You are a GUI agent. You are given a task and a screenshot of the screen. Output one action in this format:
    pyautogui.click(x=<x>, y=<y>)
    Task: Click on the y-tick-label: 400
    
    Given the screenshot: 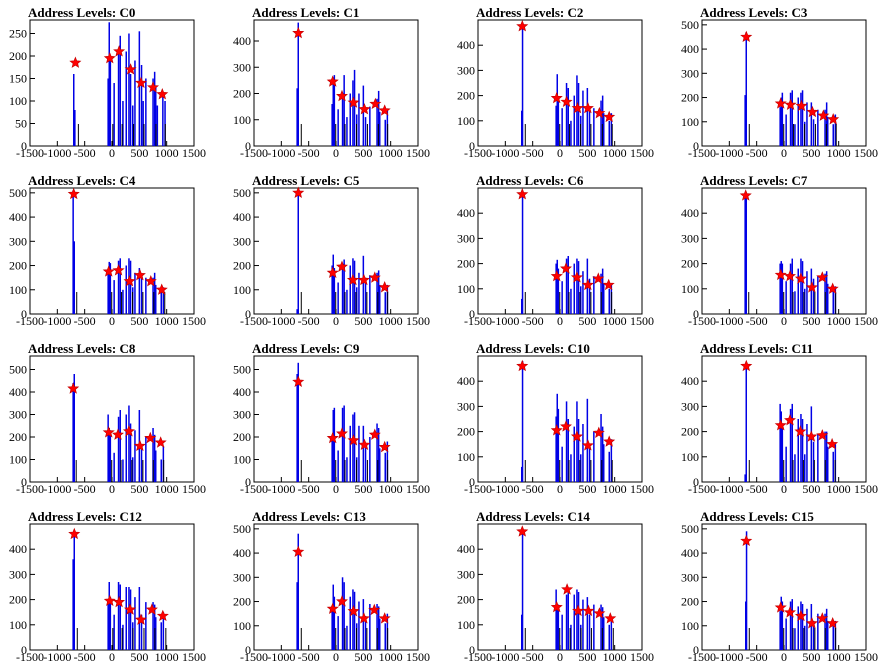 What is the action you would take?
    pyautogui.click(x=690, y=49)
    